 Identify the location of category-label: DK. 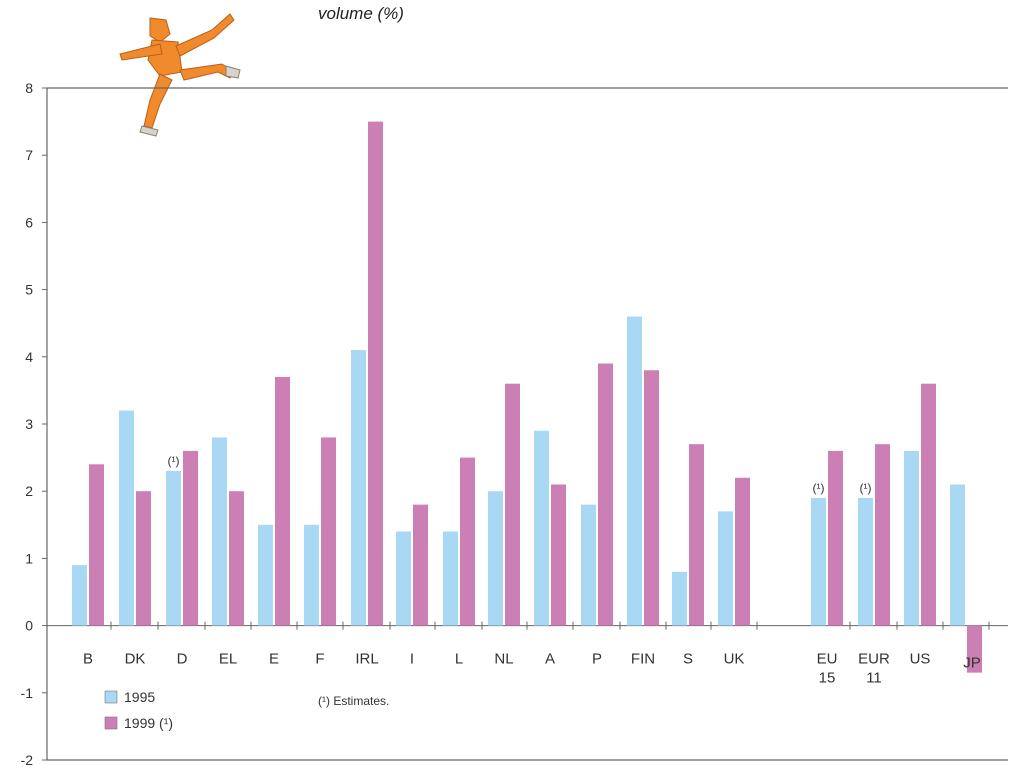
(135, 659).